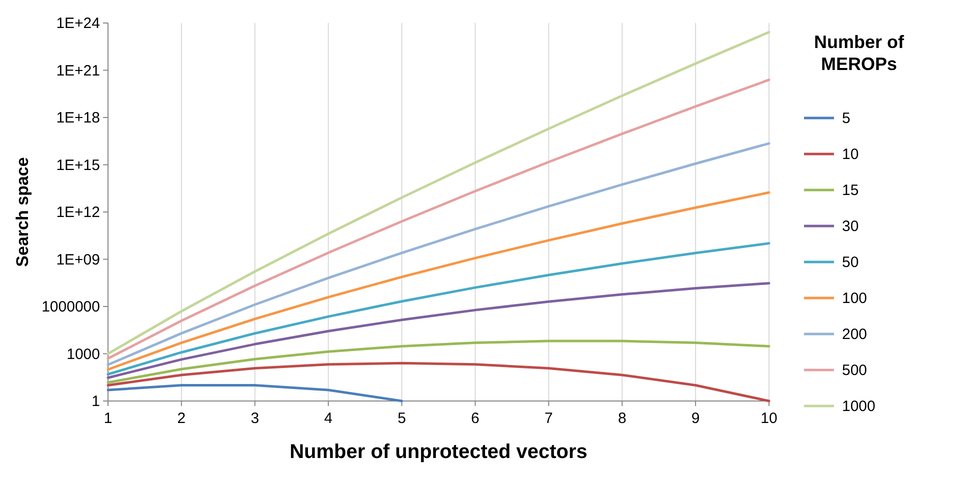 This screenshot has height=486, width=954. What do you see at coordinates (78, 118) in the screenshot?
I see `y-tick-label: 1E+18` at bounding box center [78, 118].